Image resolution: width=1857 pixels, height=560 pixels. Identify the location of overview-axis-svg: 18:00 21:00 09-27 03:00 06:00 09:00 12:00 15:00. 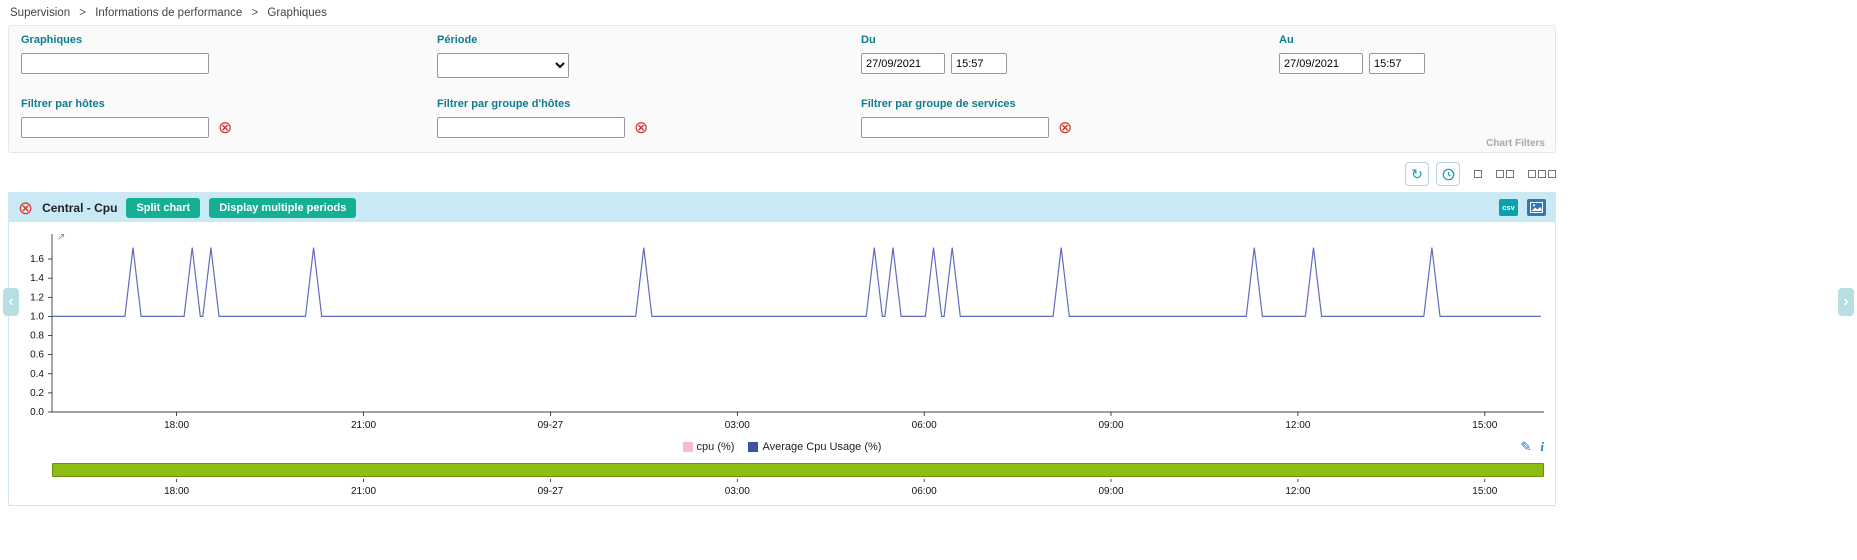
(831, 488).